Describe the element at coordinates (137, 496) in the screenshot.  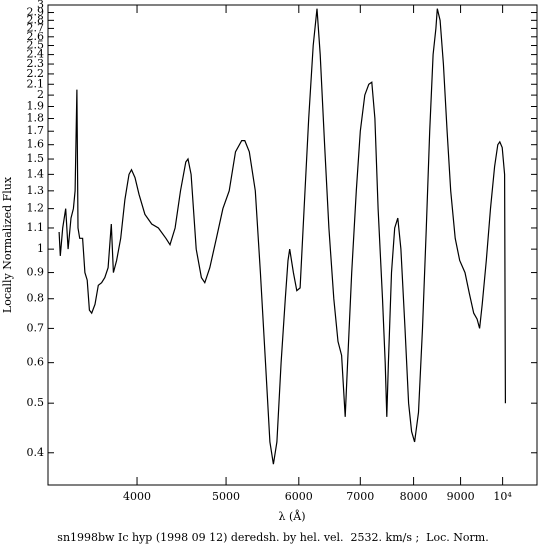
I see `x-tick-label: 4000` at that location.